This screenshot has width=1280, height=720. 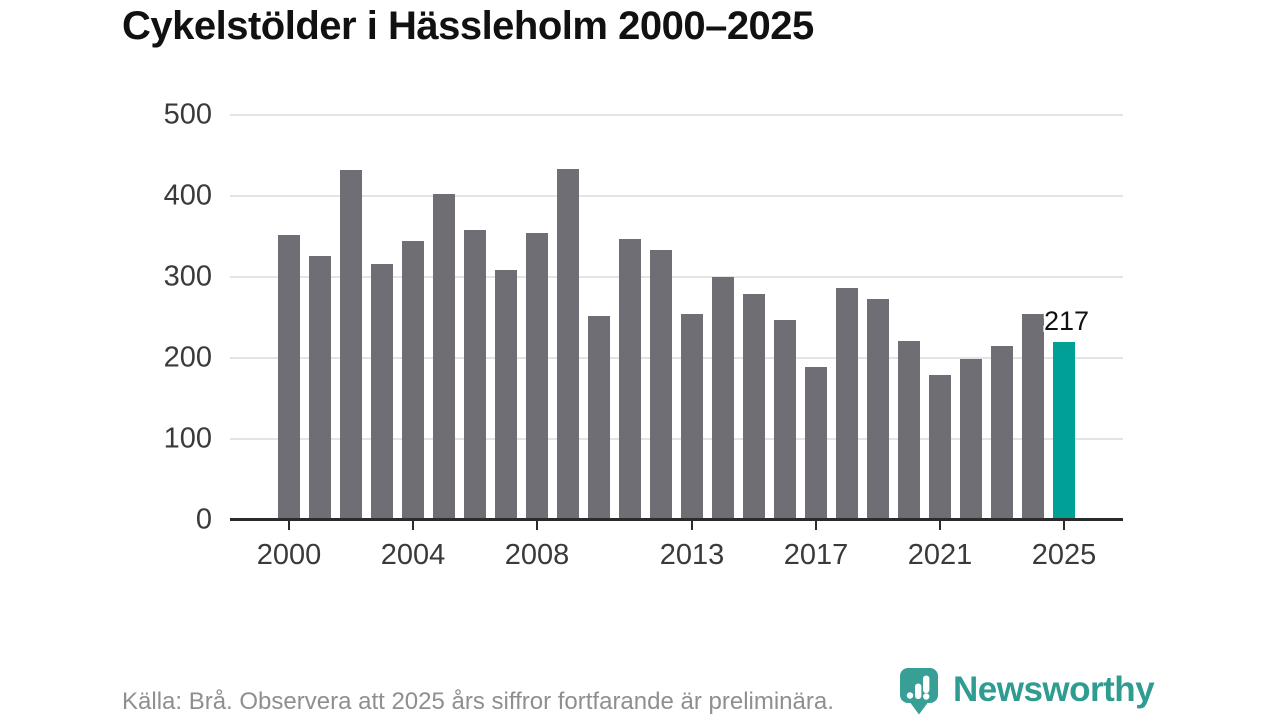 What do you see at coordinates (382, 391) in the screenshot?
I see `bar-2003` at bounding box center [382, 391].